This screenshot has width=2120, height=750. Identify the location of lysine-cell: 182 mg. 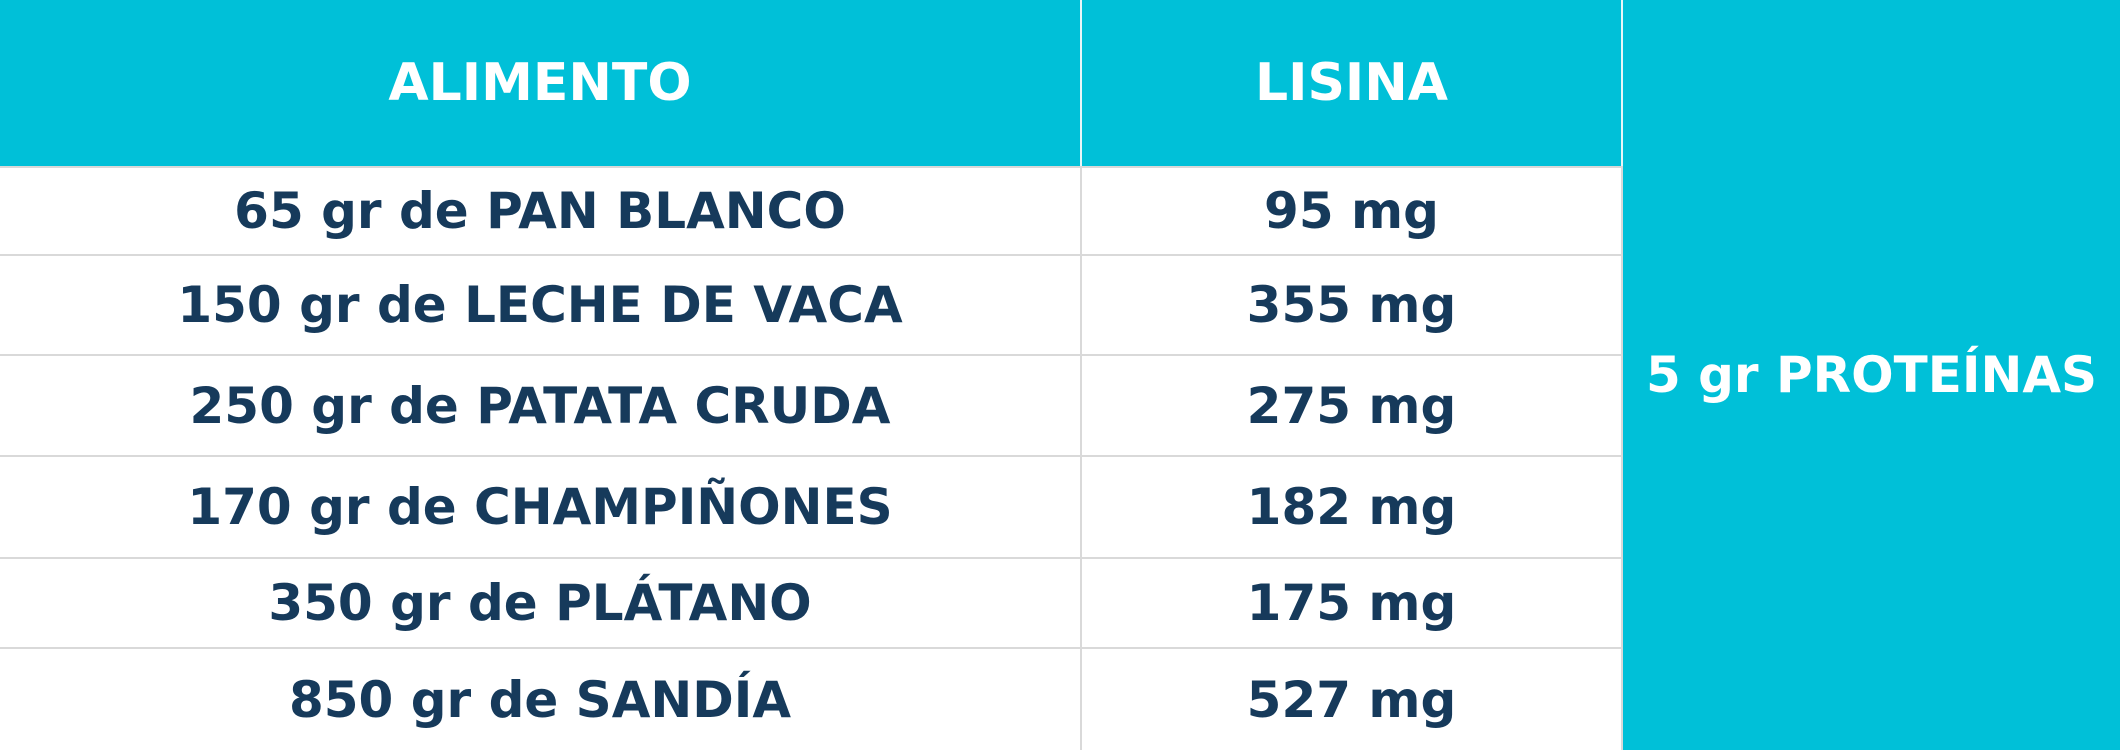
(1352, 506).